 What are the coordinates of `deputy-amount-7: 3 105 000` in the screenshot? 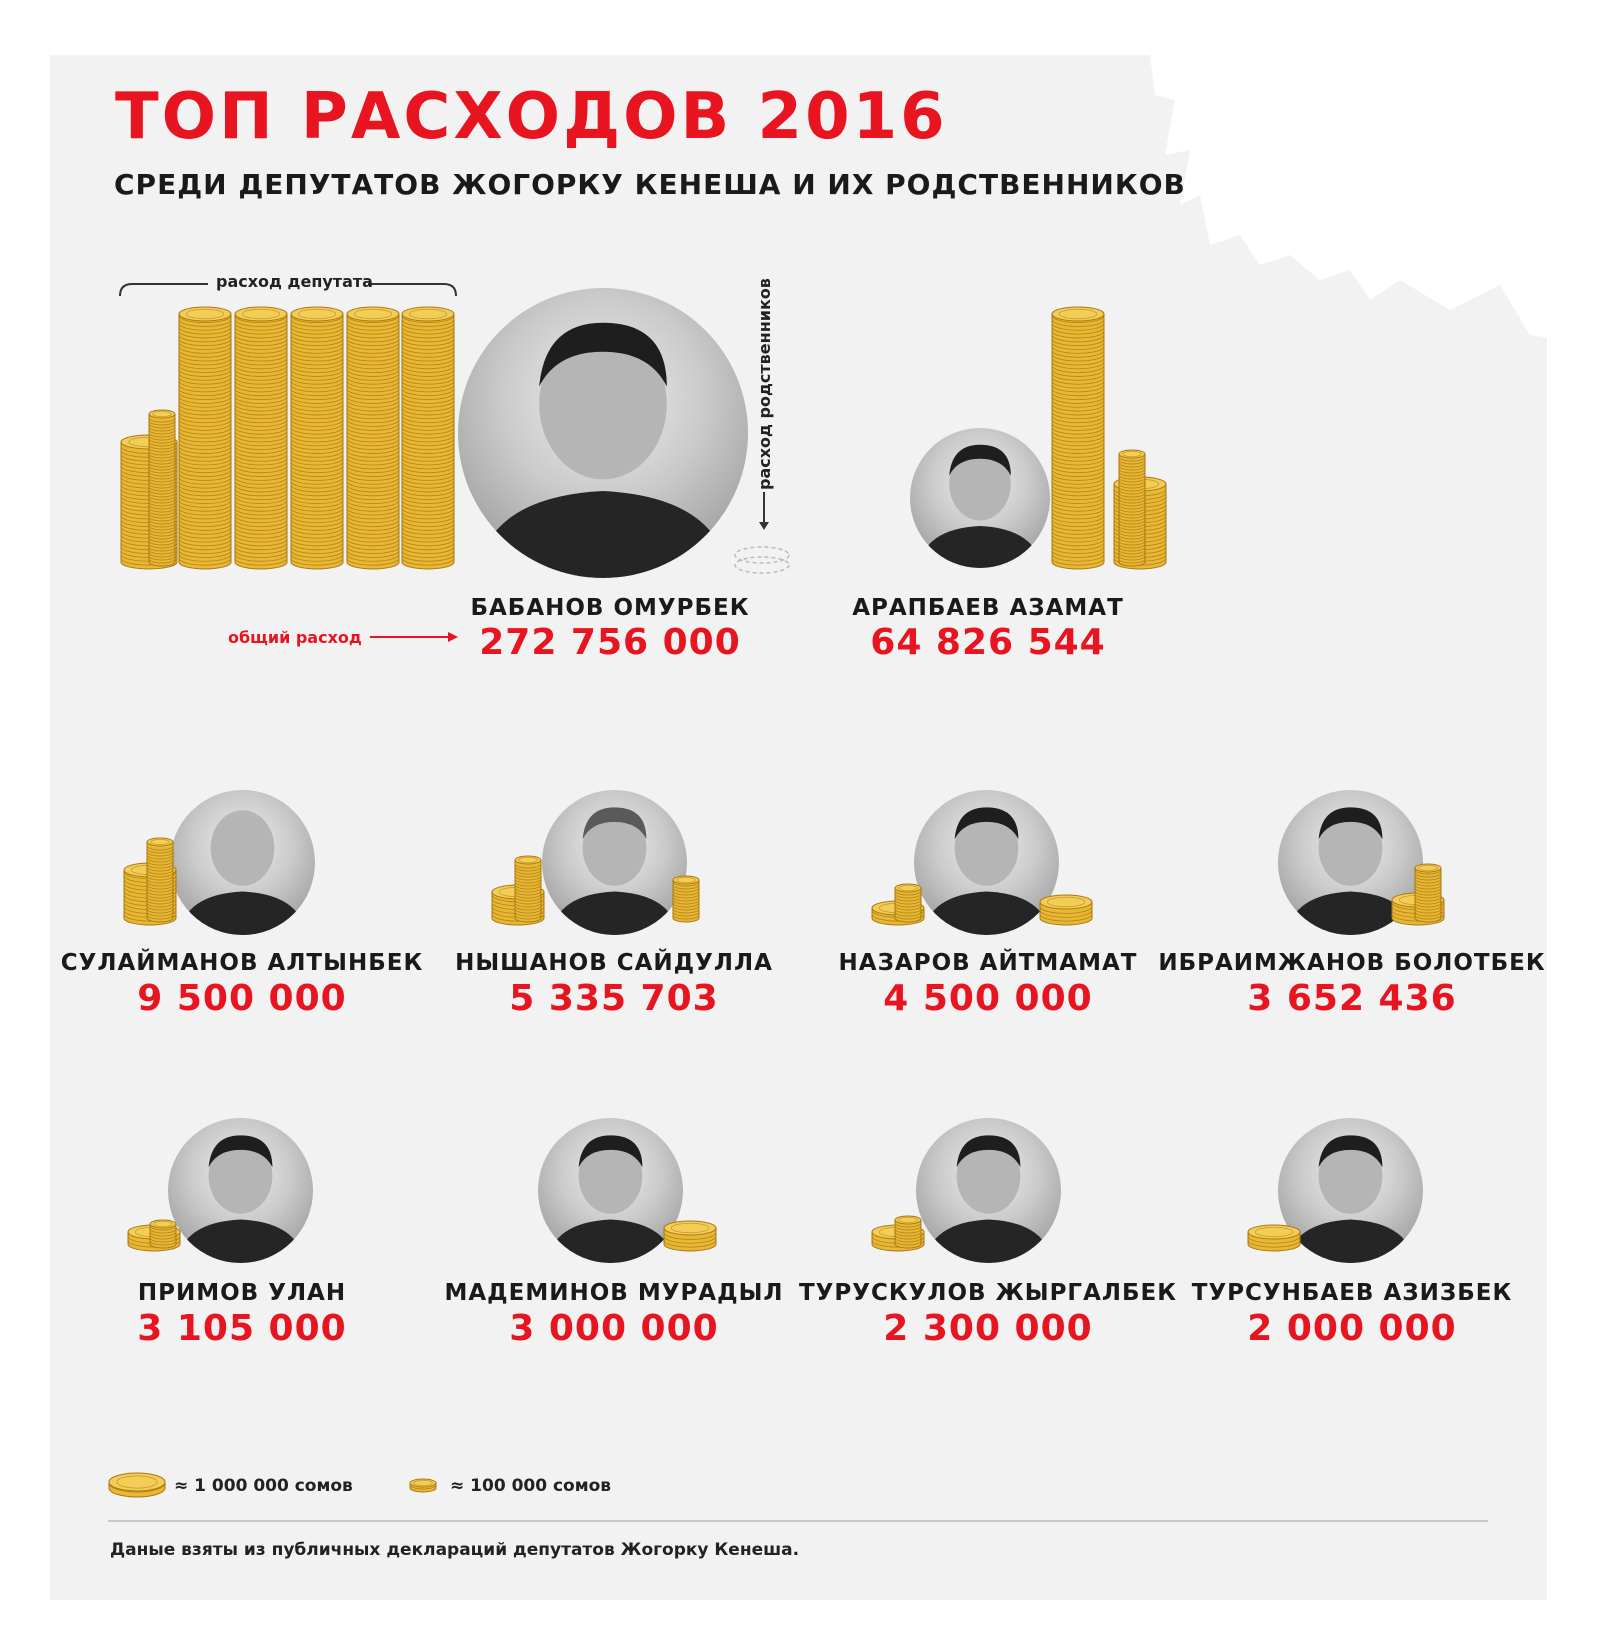 It's located at (242, 1328).